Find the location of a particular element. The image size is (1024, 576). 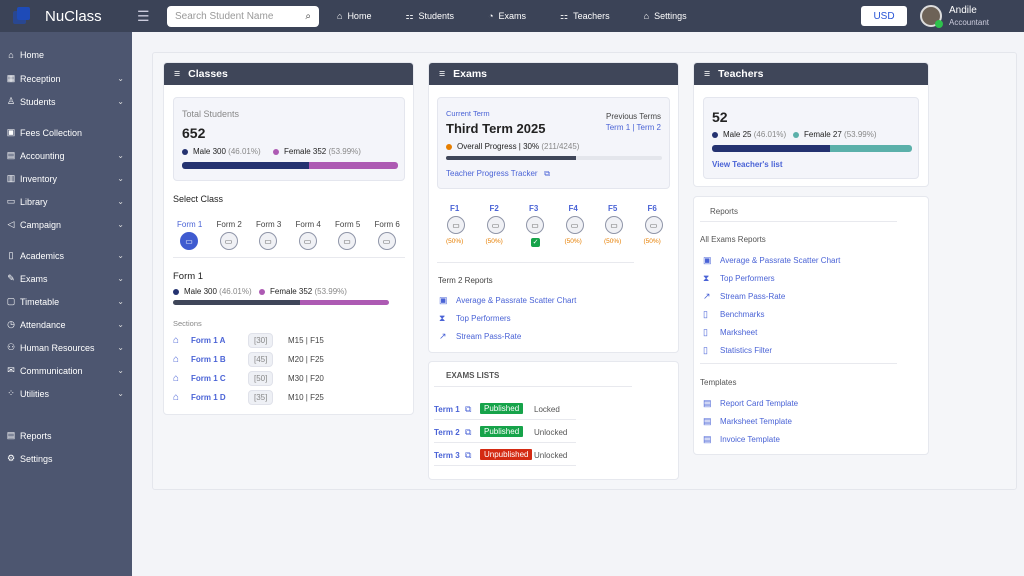

sidebar-item-utilities: ⁘ Utilities ⌄ is located at coordinates (65, 393).